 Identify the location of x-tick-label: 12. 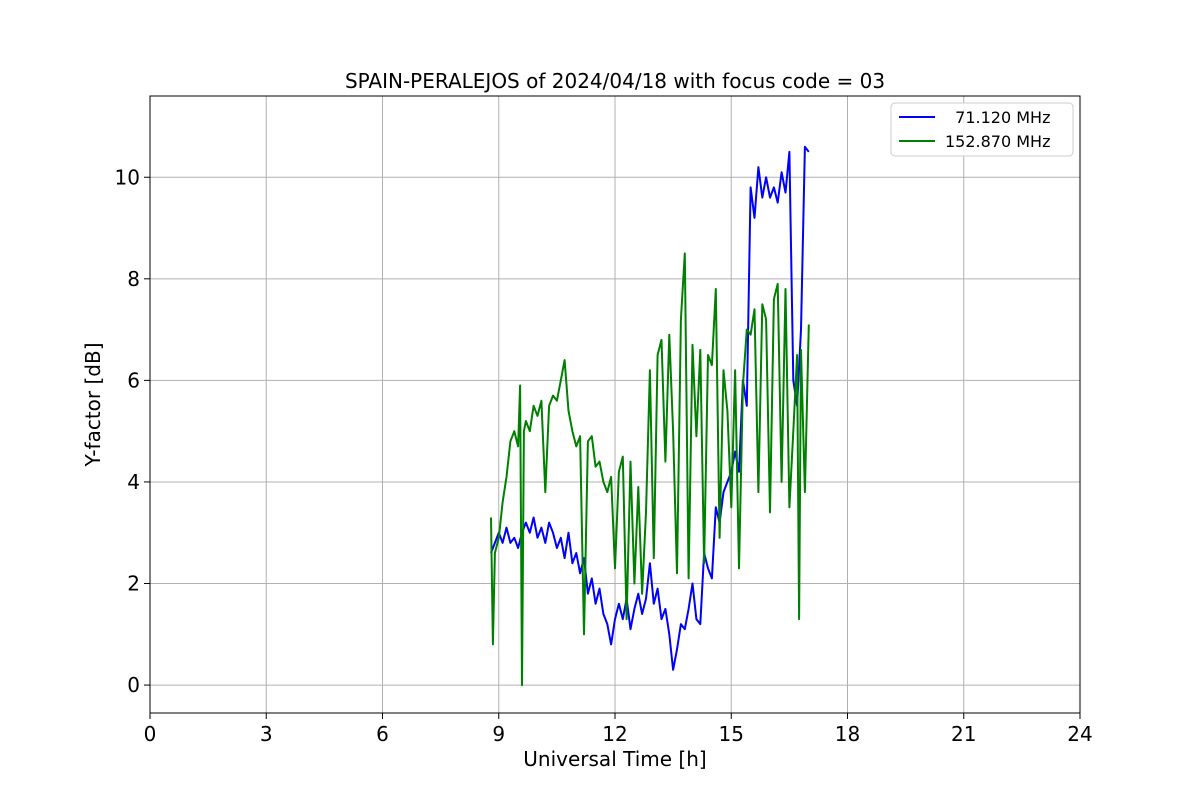
(614, 734).